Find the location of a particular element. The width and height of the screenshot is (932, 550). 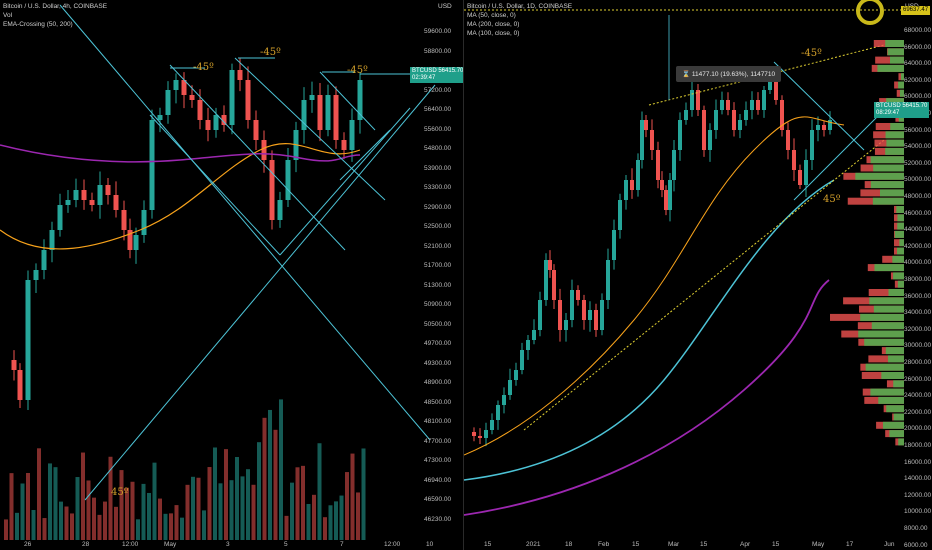

legend-ma100: MA (100, close, 0) is located at coordinates (493, 33).